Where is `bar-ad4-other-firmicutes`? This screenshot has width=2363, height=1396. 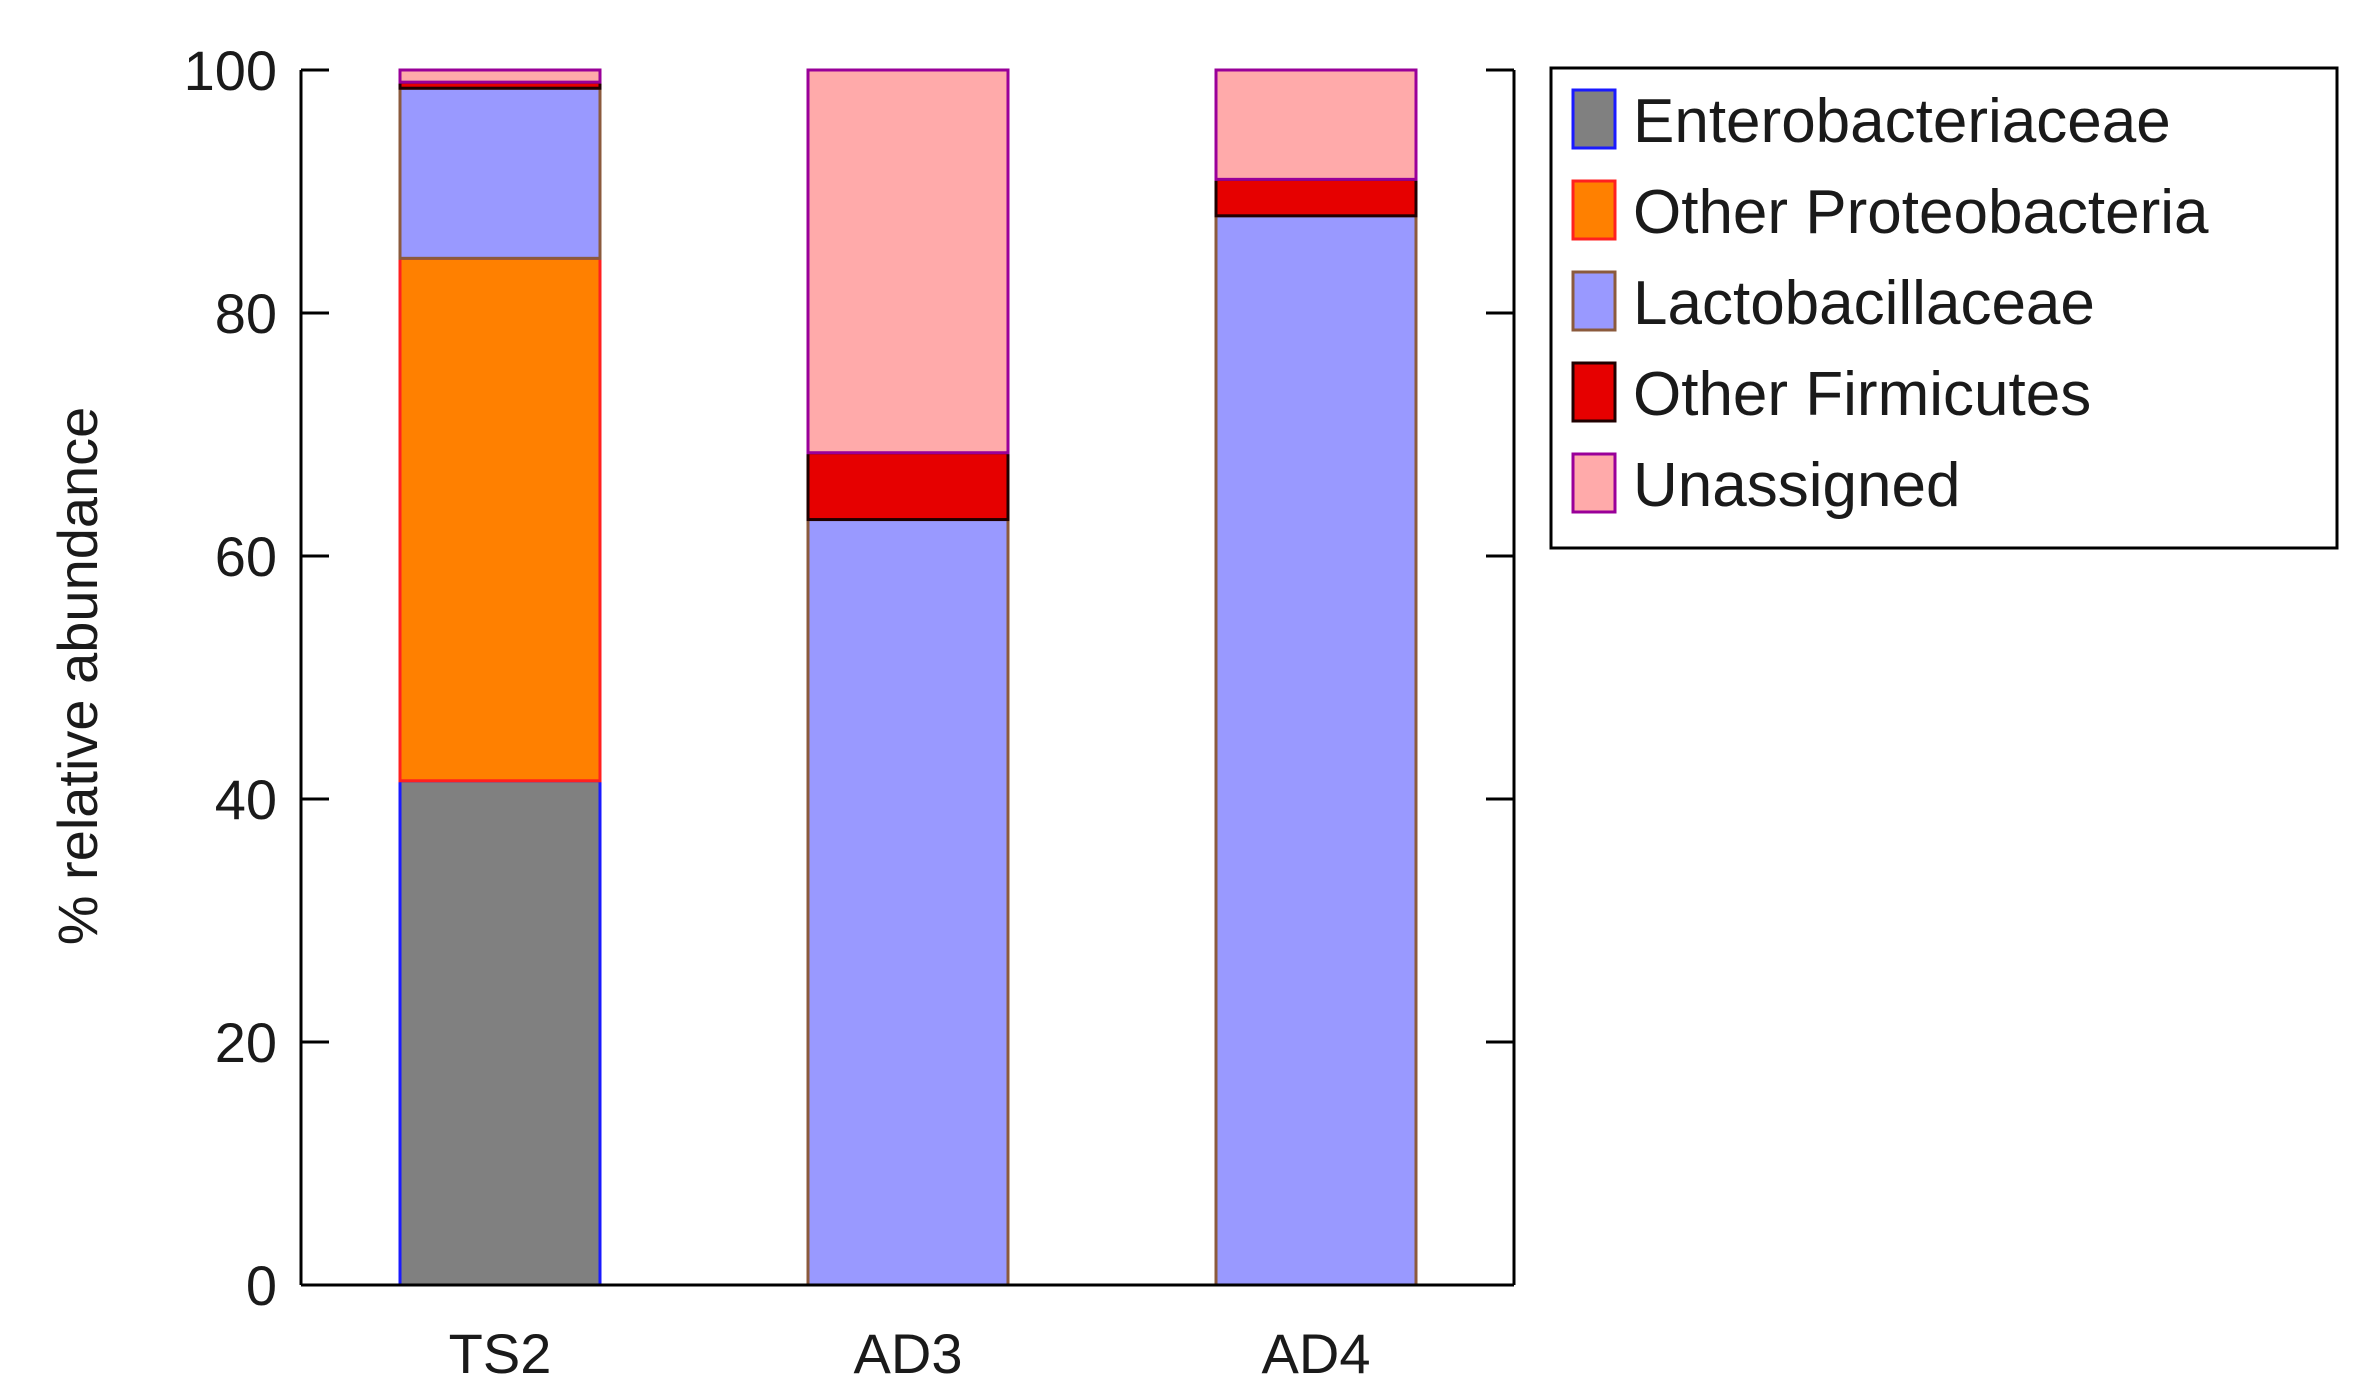
bar-ad4-other-firmicutes is located at coordinates (1316, 197).